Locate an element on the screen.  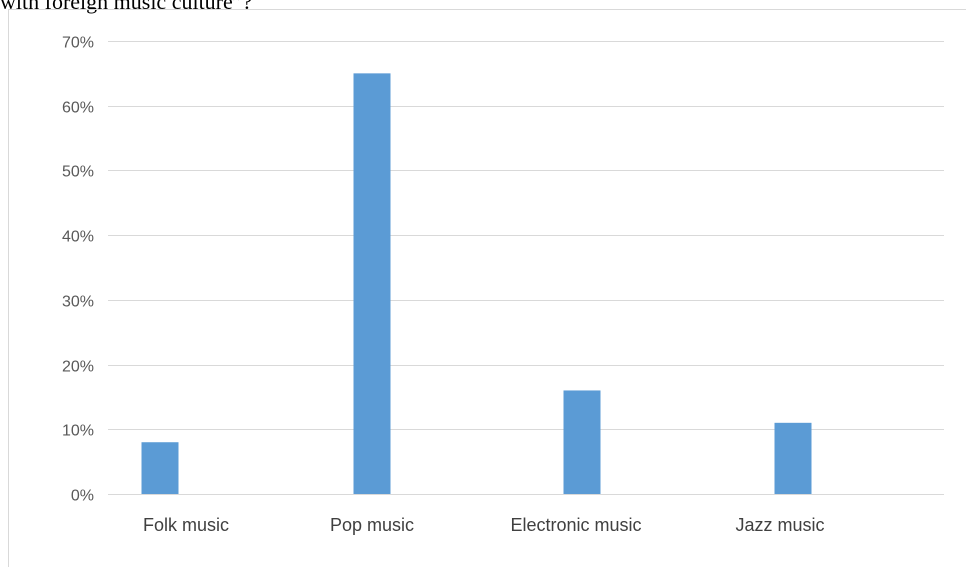
x-category-label: Pop music is located at coordinates (372, 525).